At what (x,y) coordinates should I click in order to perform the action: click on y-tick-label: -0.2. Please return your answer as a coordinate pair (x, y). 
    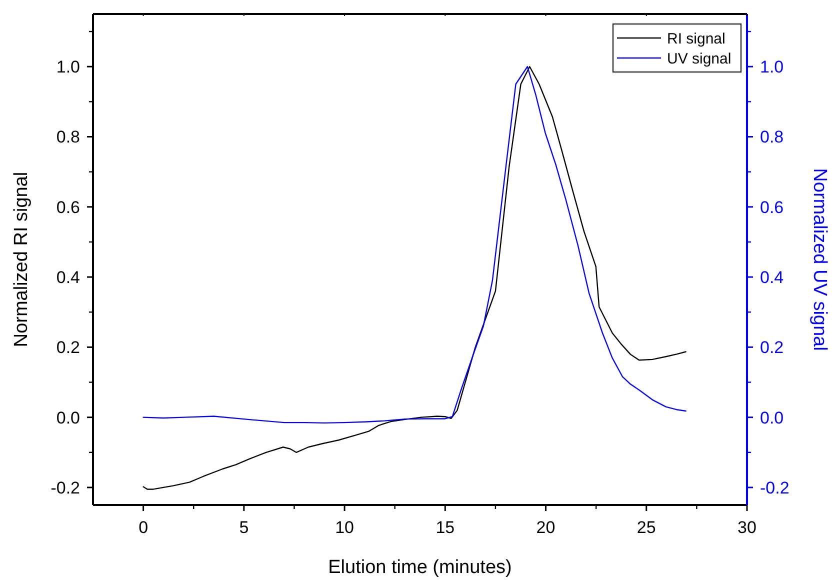
    Looking at the image, I should click on (65, 488).